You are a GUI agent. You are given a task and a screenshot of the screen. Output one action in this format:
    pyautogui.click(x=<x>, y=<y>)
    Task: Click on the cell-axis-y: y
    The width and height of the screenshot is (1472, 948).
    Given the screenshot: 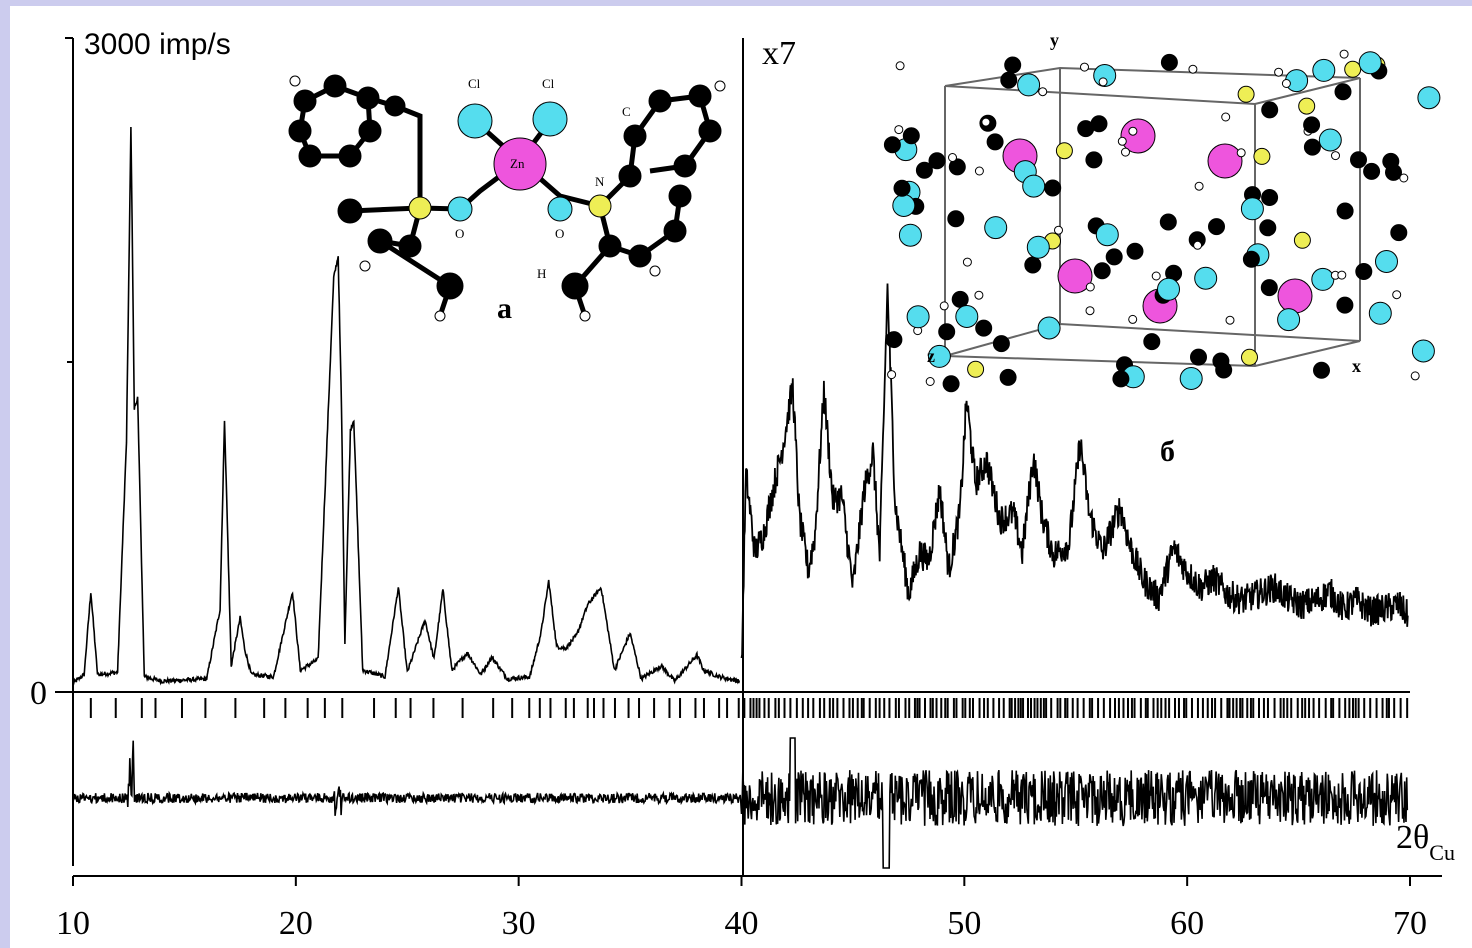 What is the action you would take?
    pyautogui.click(x=1054, y=40)
    